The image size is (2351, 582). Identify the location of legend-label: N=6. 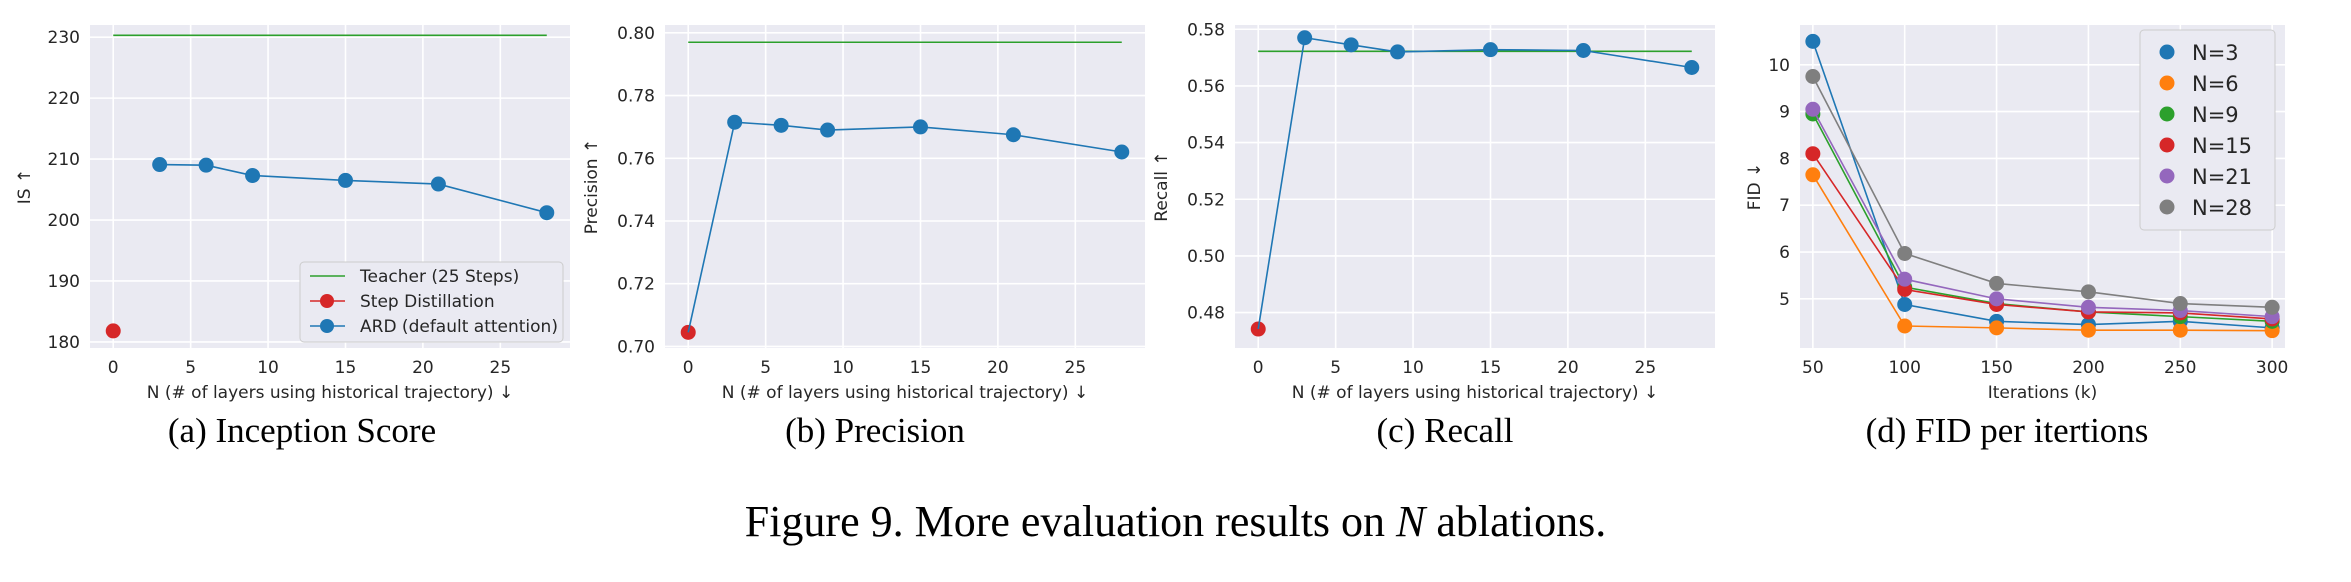
(2215, 84).